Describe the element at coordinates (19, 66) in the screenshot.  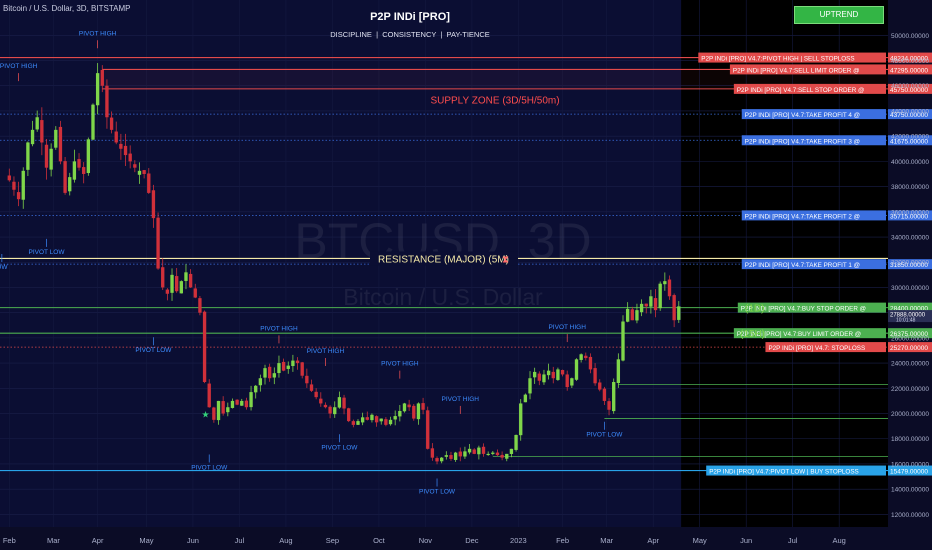
I see `pivot-high-label: PIVOT HIGH` at that location.